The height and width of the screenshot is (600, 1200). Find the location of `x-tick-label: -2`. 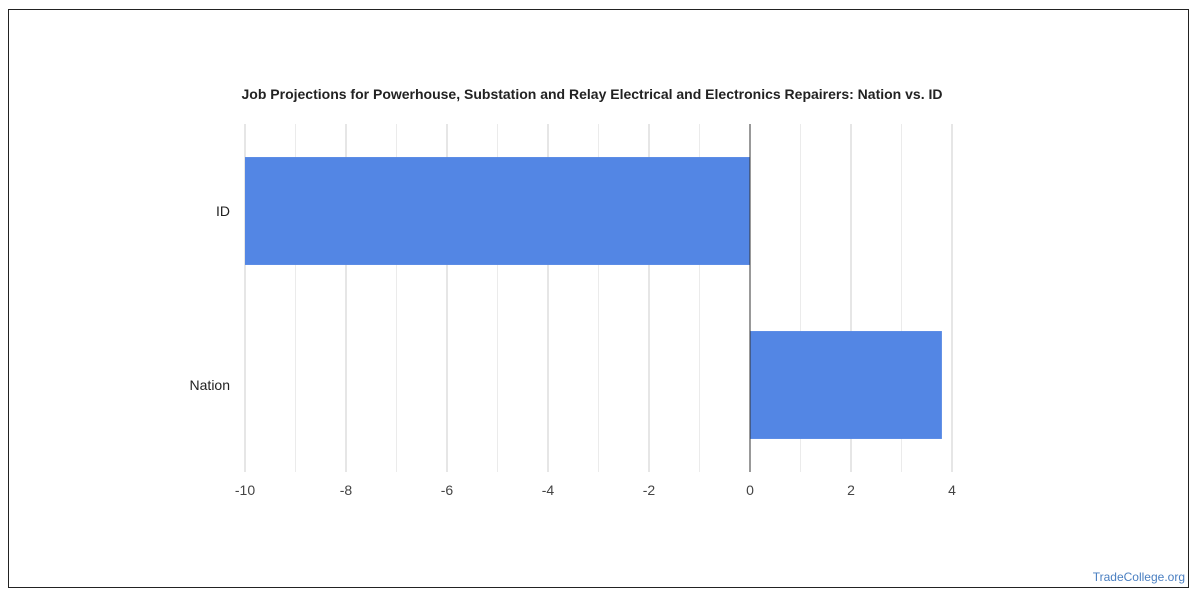

x-tick-label: -2 is located at coordinates (649, 490).